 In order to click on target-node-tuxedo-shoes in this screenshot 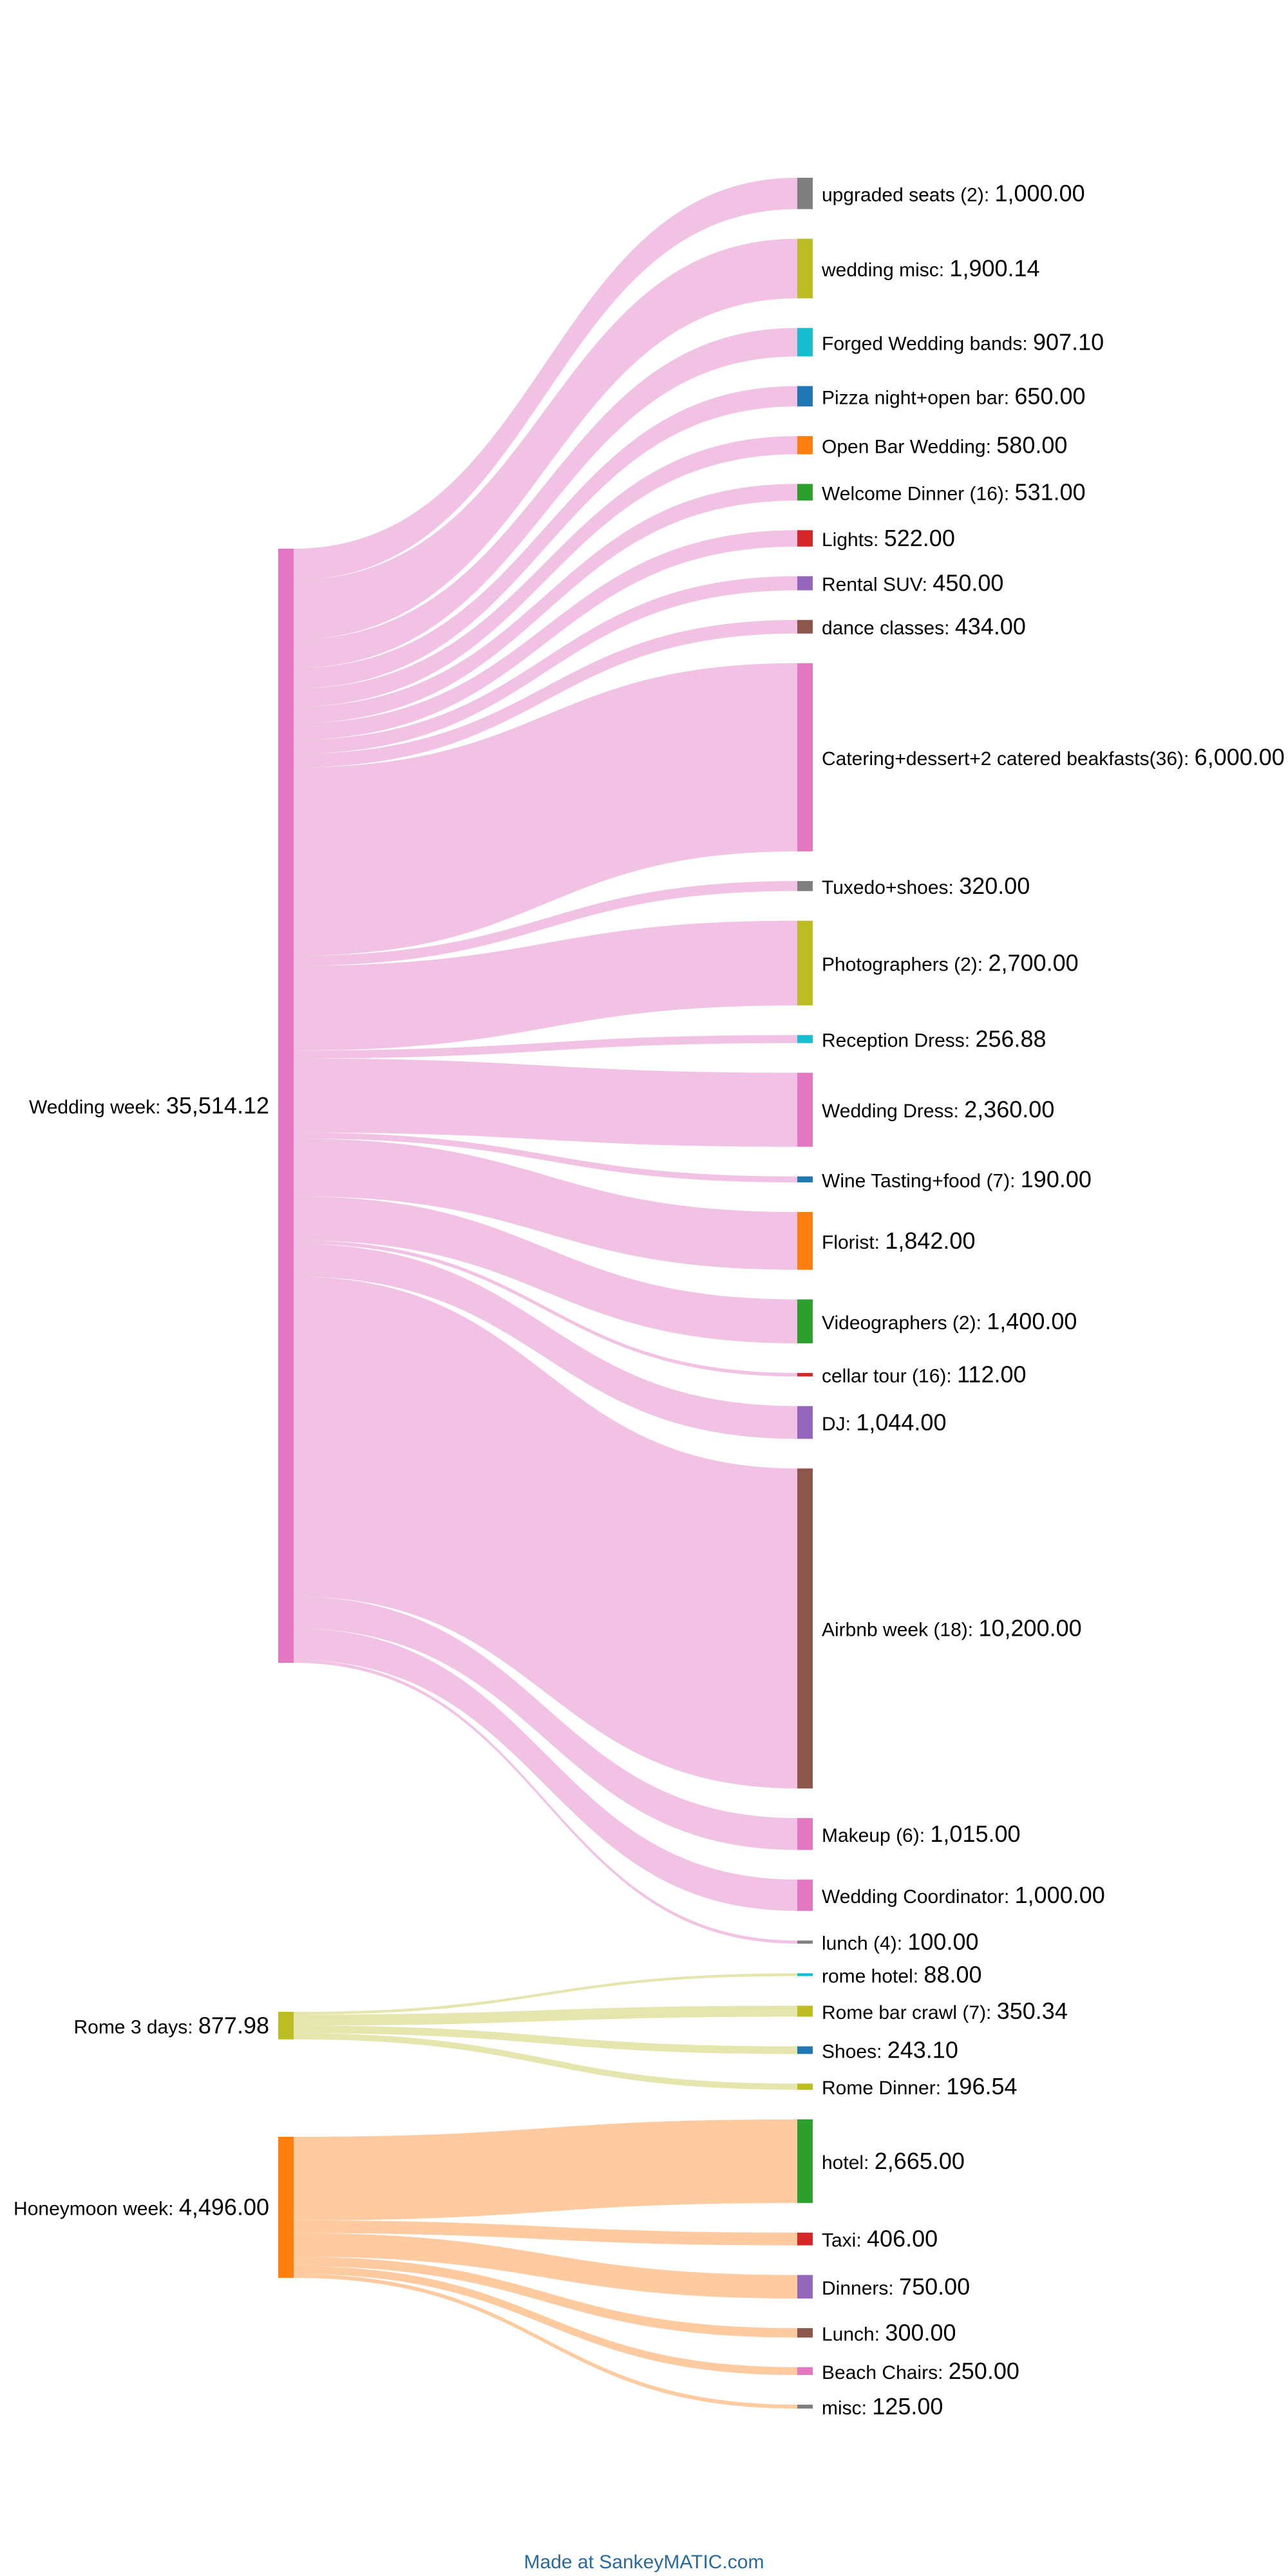, I will do `click(805, 886)`.